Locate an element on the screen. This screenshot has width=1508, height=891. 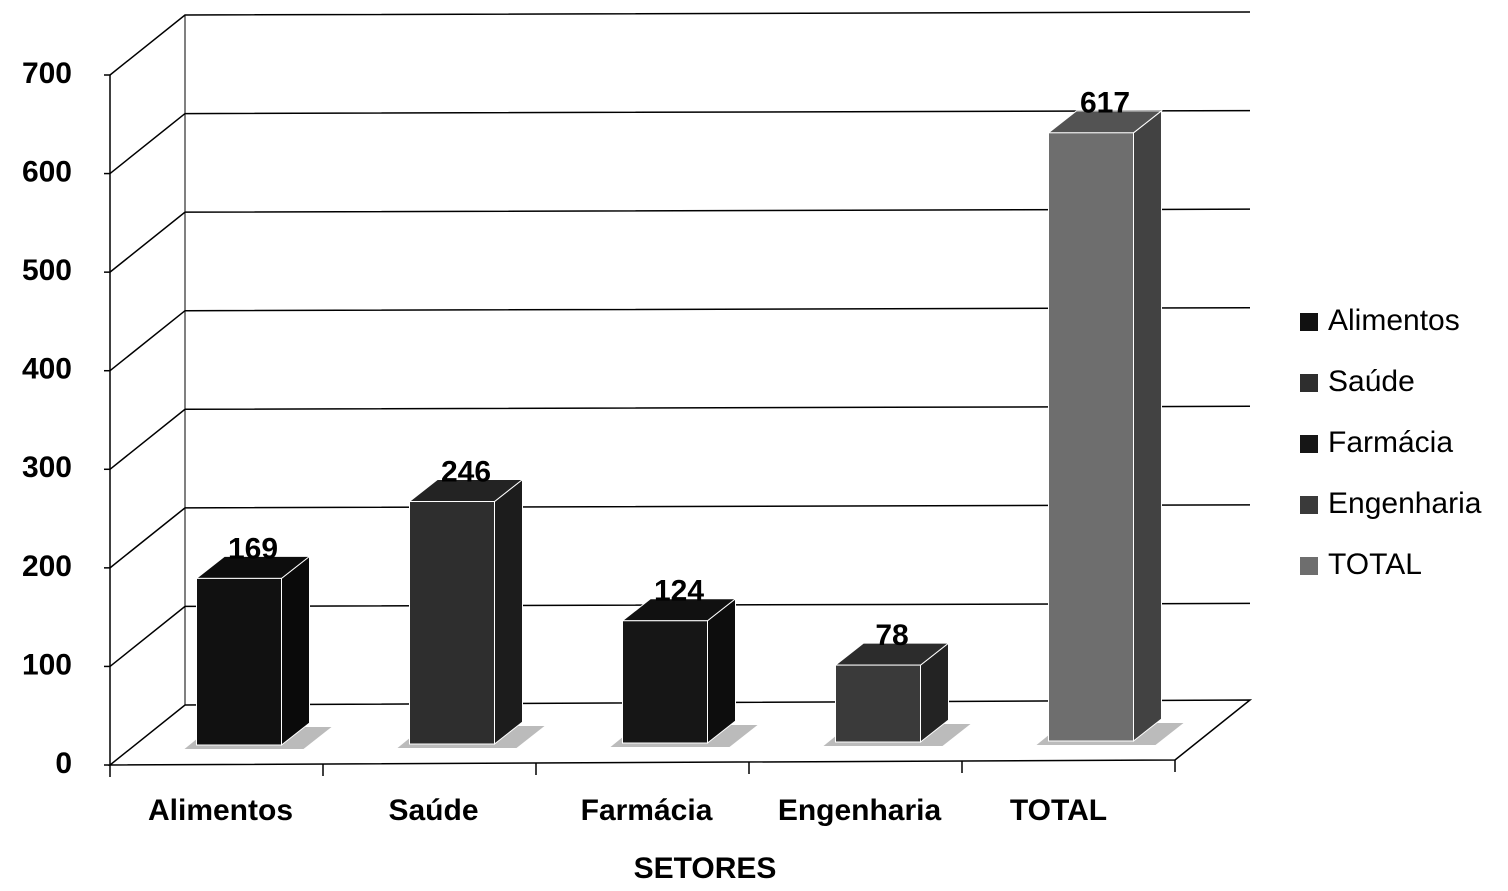
y-tick-label: 600 is located at coordinates (47, 171).